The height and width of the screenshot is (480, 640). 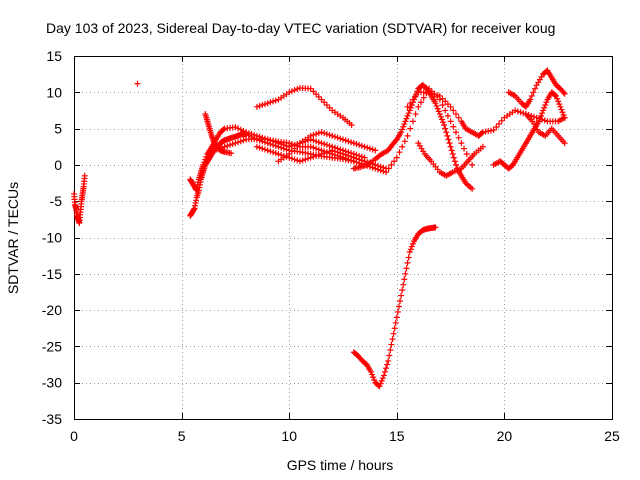 I want to click on x-tick-label: 5, so click(x=182, y=436).